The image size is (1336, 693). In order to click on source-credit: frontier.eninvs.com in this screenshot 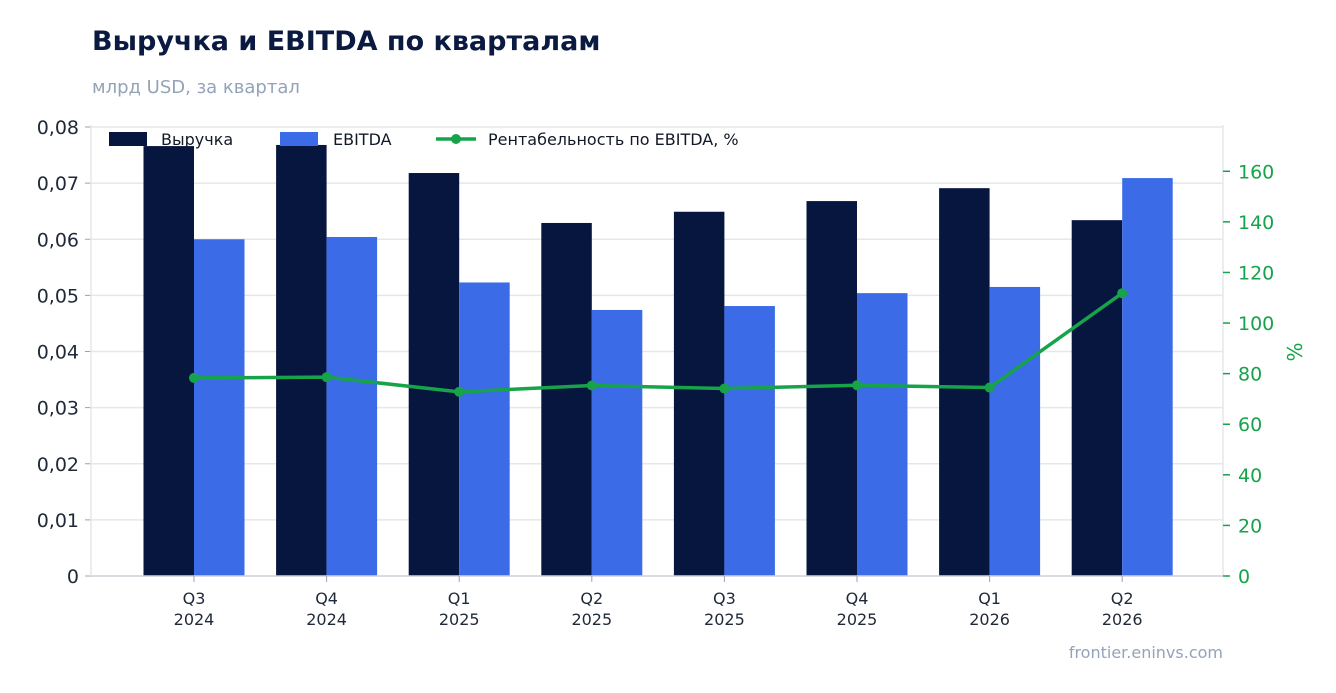, I will do `click(1145, 652)`.